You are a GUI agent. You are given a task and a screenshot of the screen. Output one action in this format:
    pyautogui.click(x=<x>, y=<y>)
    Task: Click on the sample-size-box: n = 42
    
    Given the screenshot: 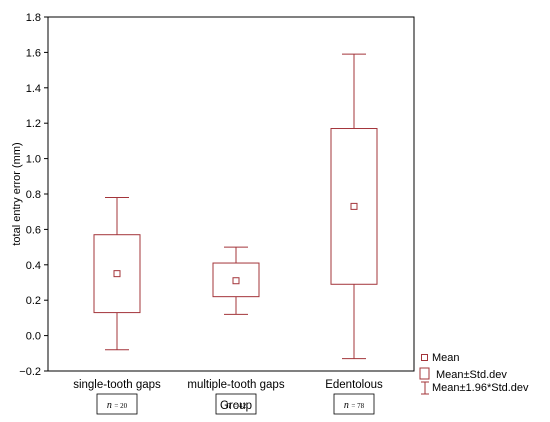 What is the action you would take?
    pyautogui.click(x=236, y=404)
    